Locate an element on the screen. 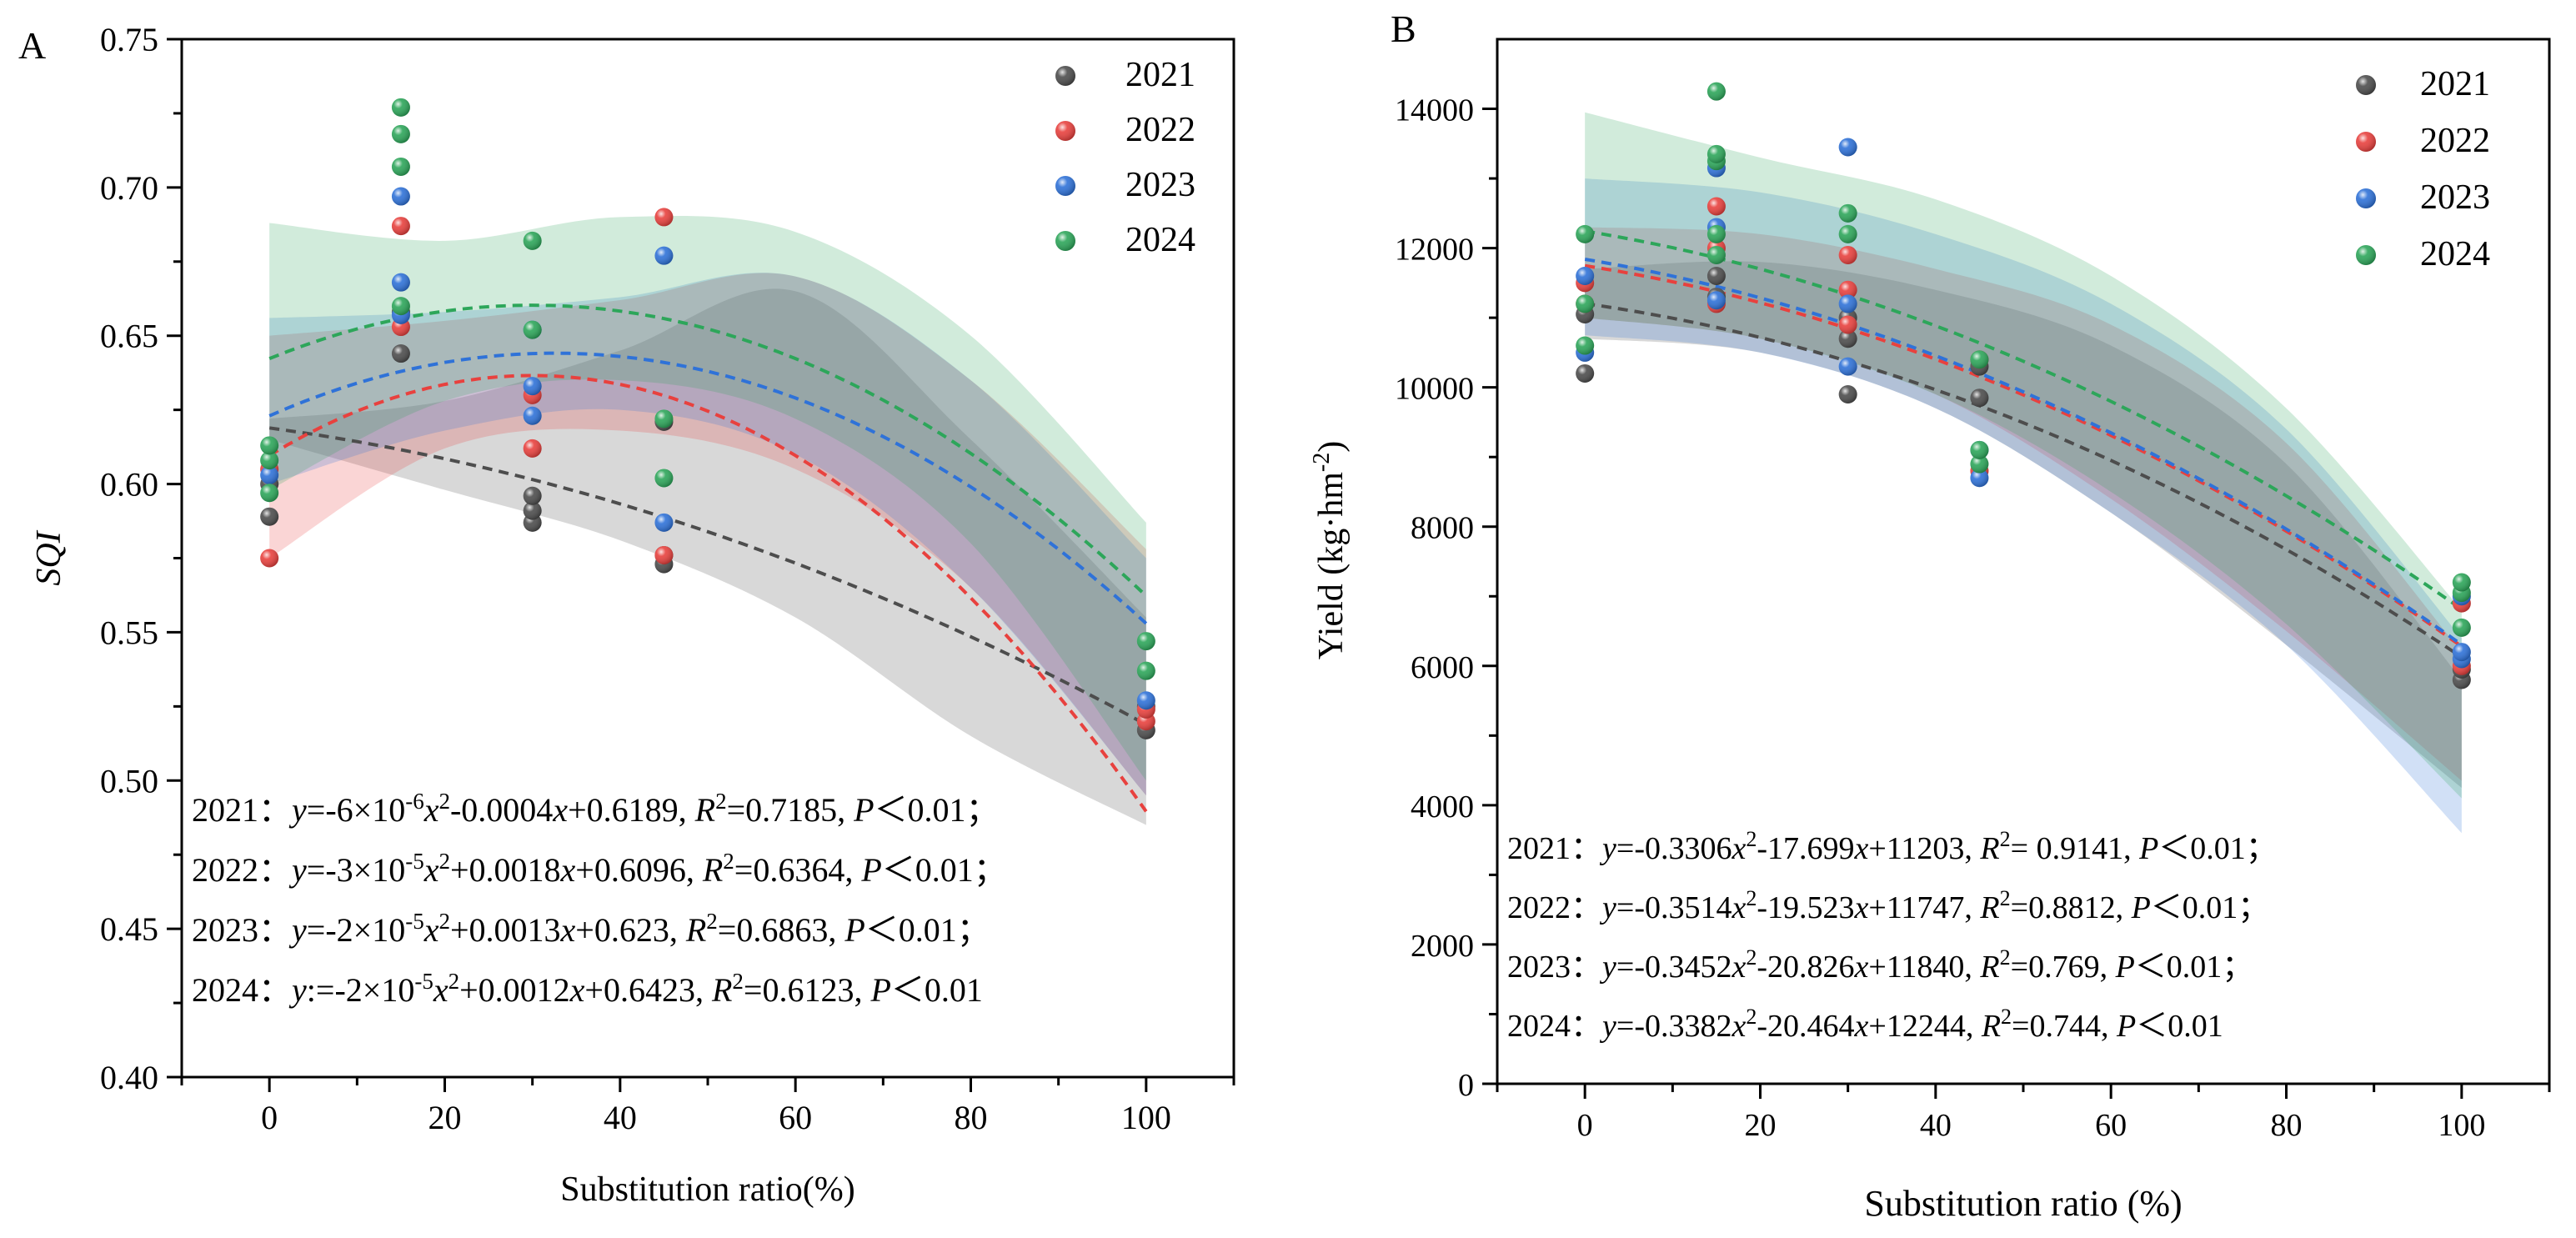 This screenshot has width=2576, height=1238. panel-a-equation-1-y: y is located at coordinates (297, 810).